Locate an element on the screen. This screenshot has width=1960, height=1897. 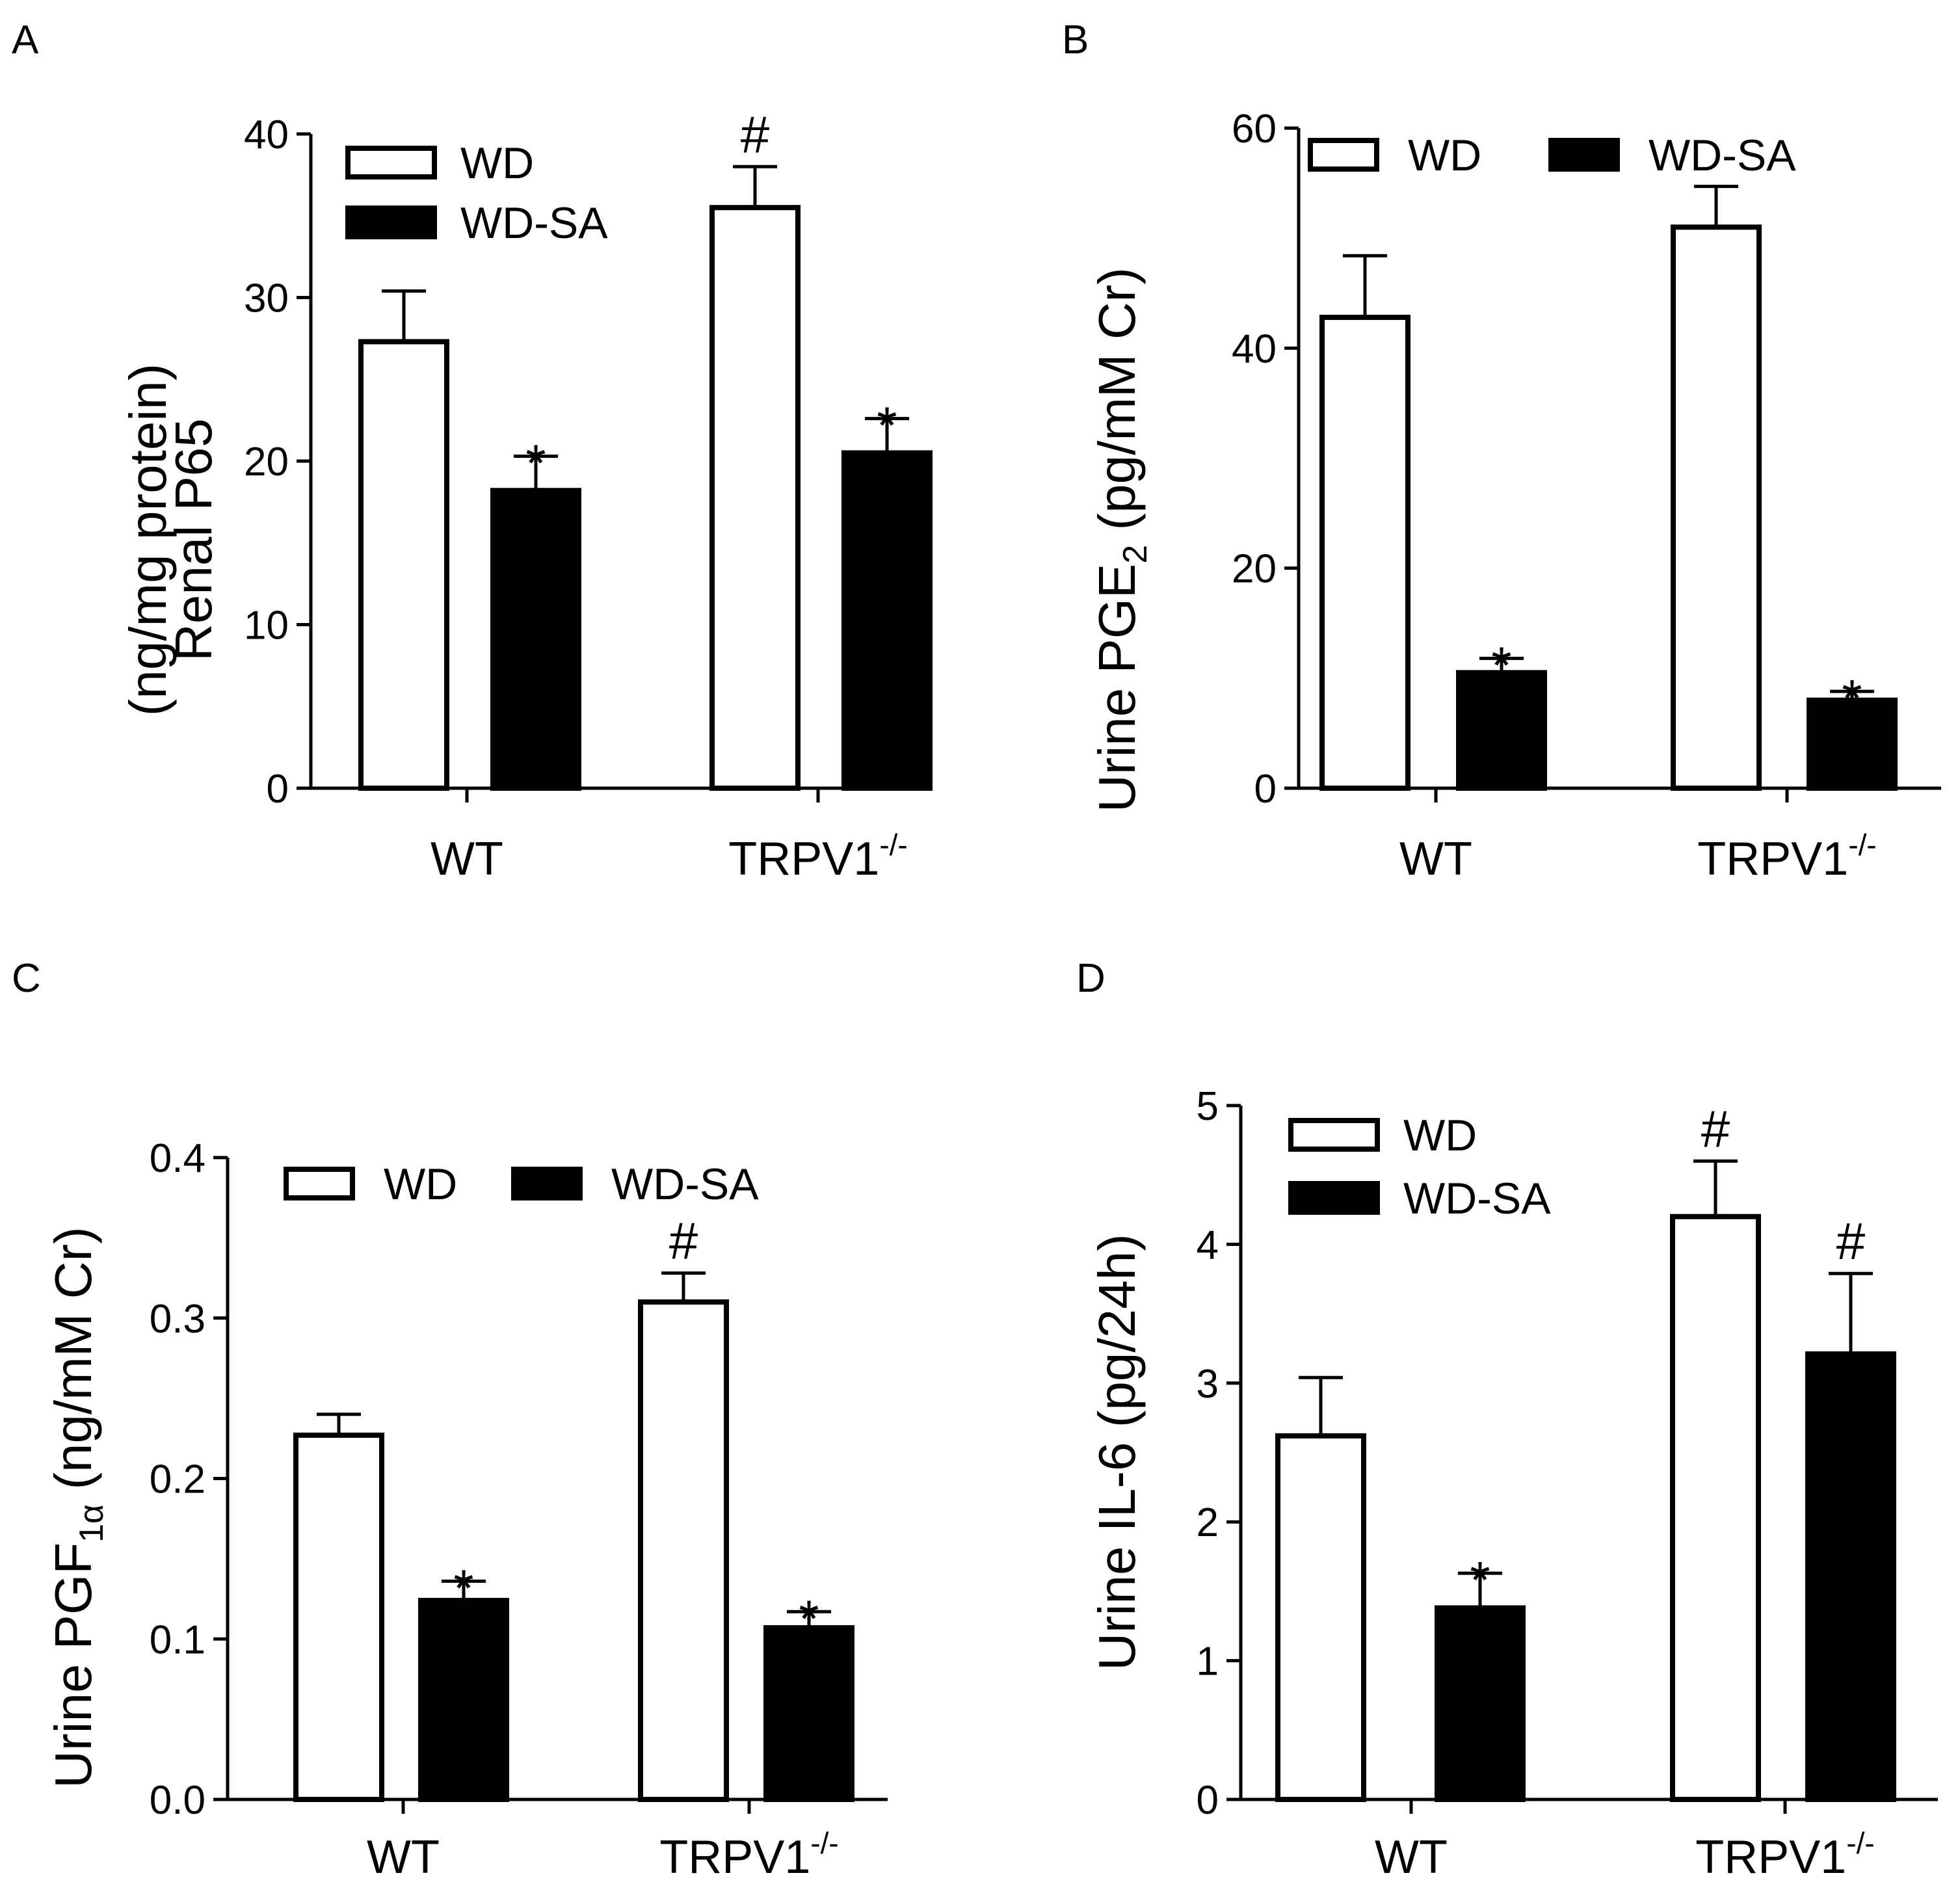
y-tick-label: 4 is located at coordinates (1208, 1245).